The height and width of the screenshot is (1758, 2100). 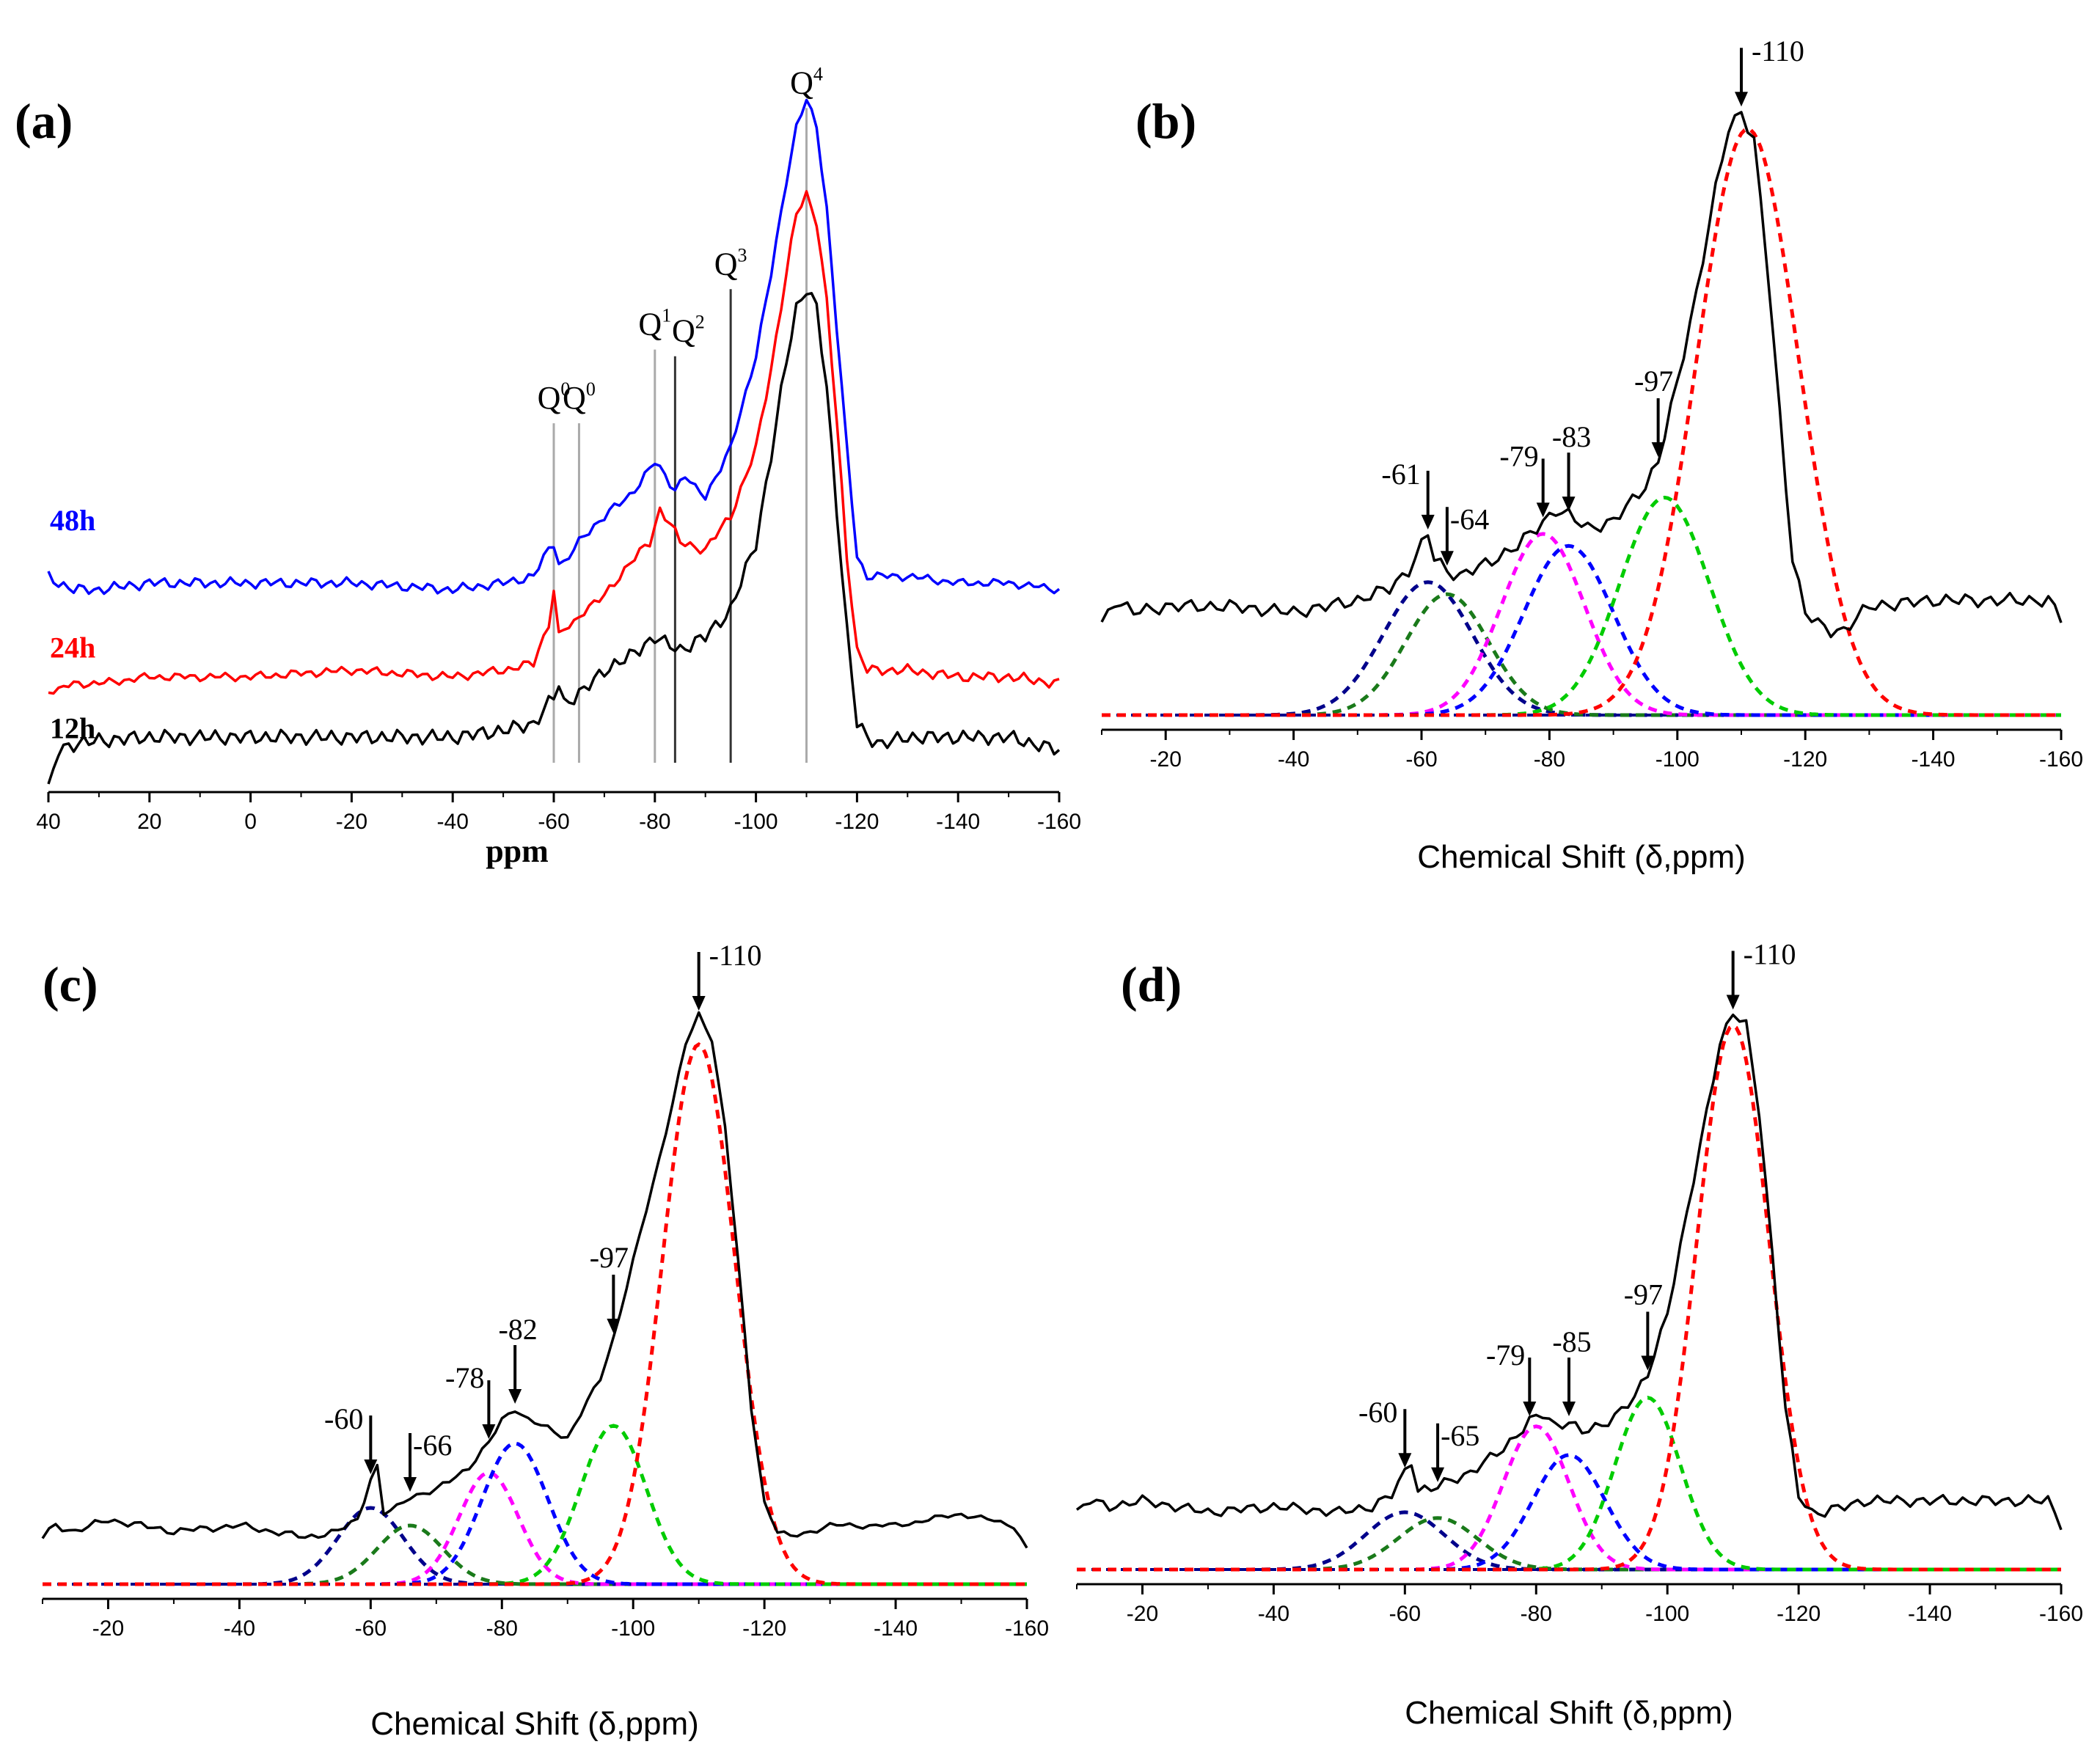 I want to click on panel-label: (d), so click(x=1151, y=984).